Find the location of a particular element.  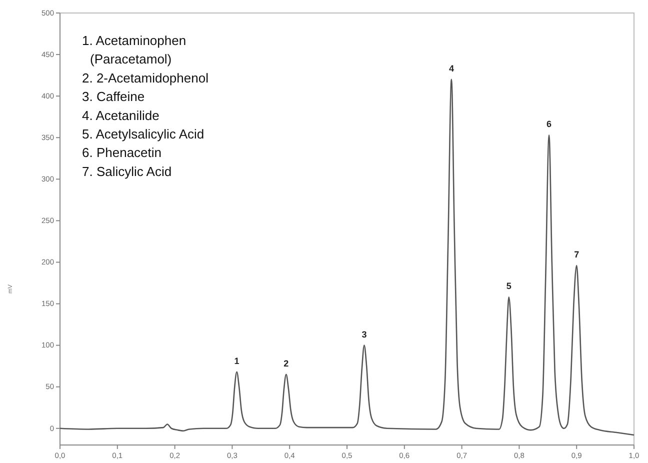

annotation: 5 is located at coordinates (509, 286).